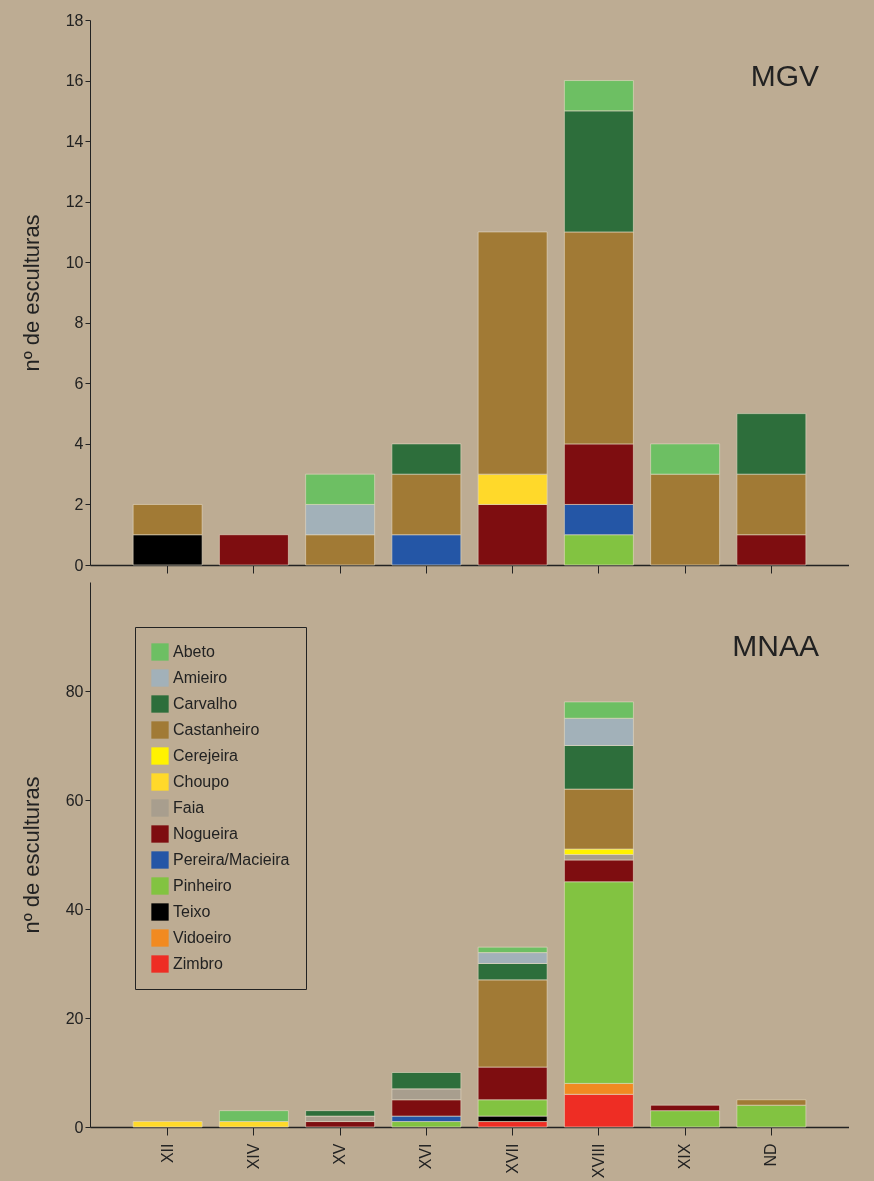 This screenshot has width=874, height=1181. I want to click on text: MGV, so click(784, 75).